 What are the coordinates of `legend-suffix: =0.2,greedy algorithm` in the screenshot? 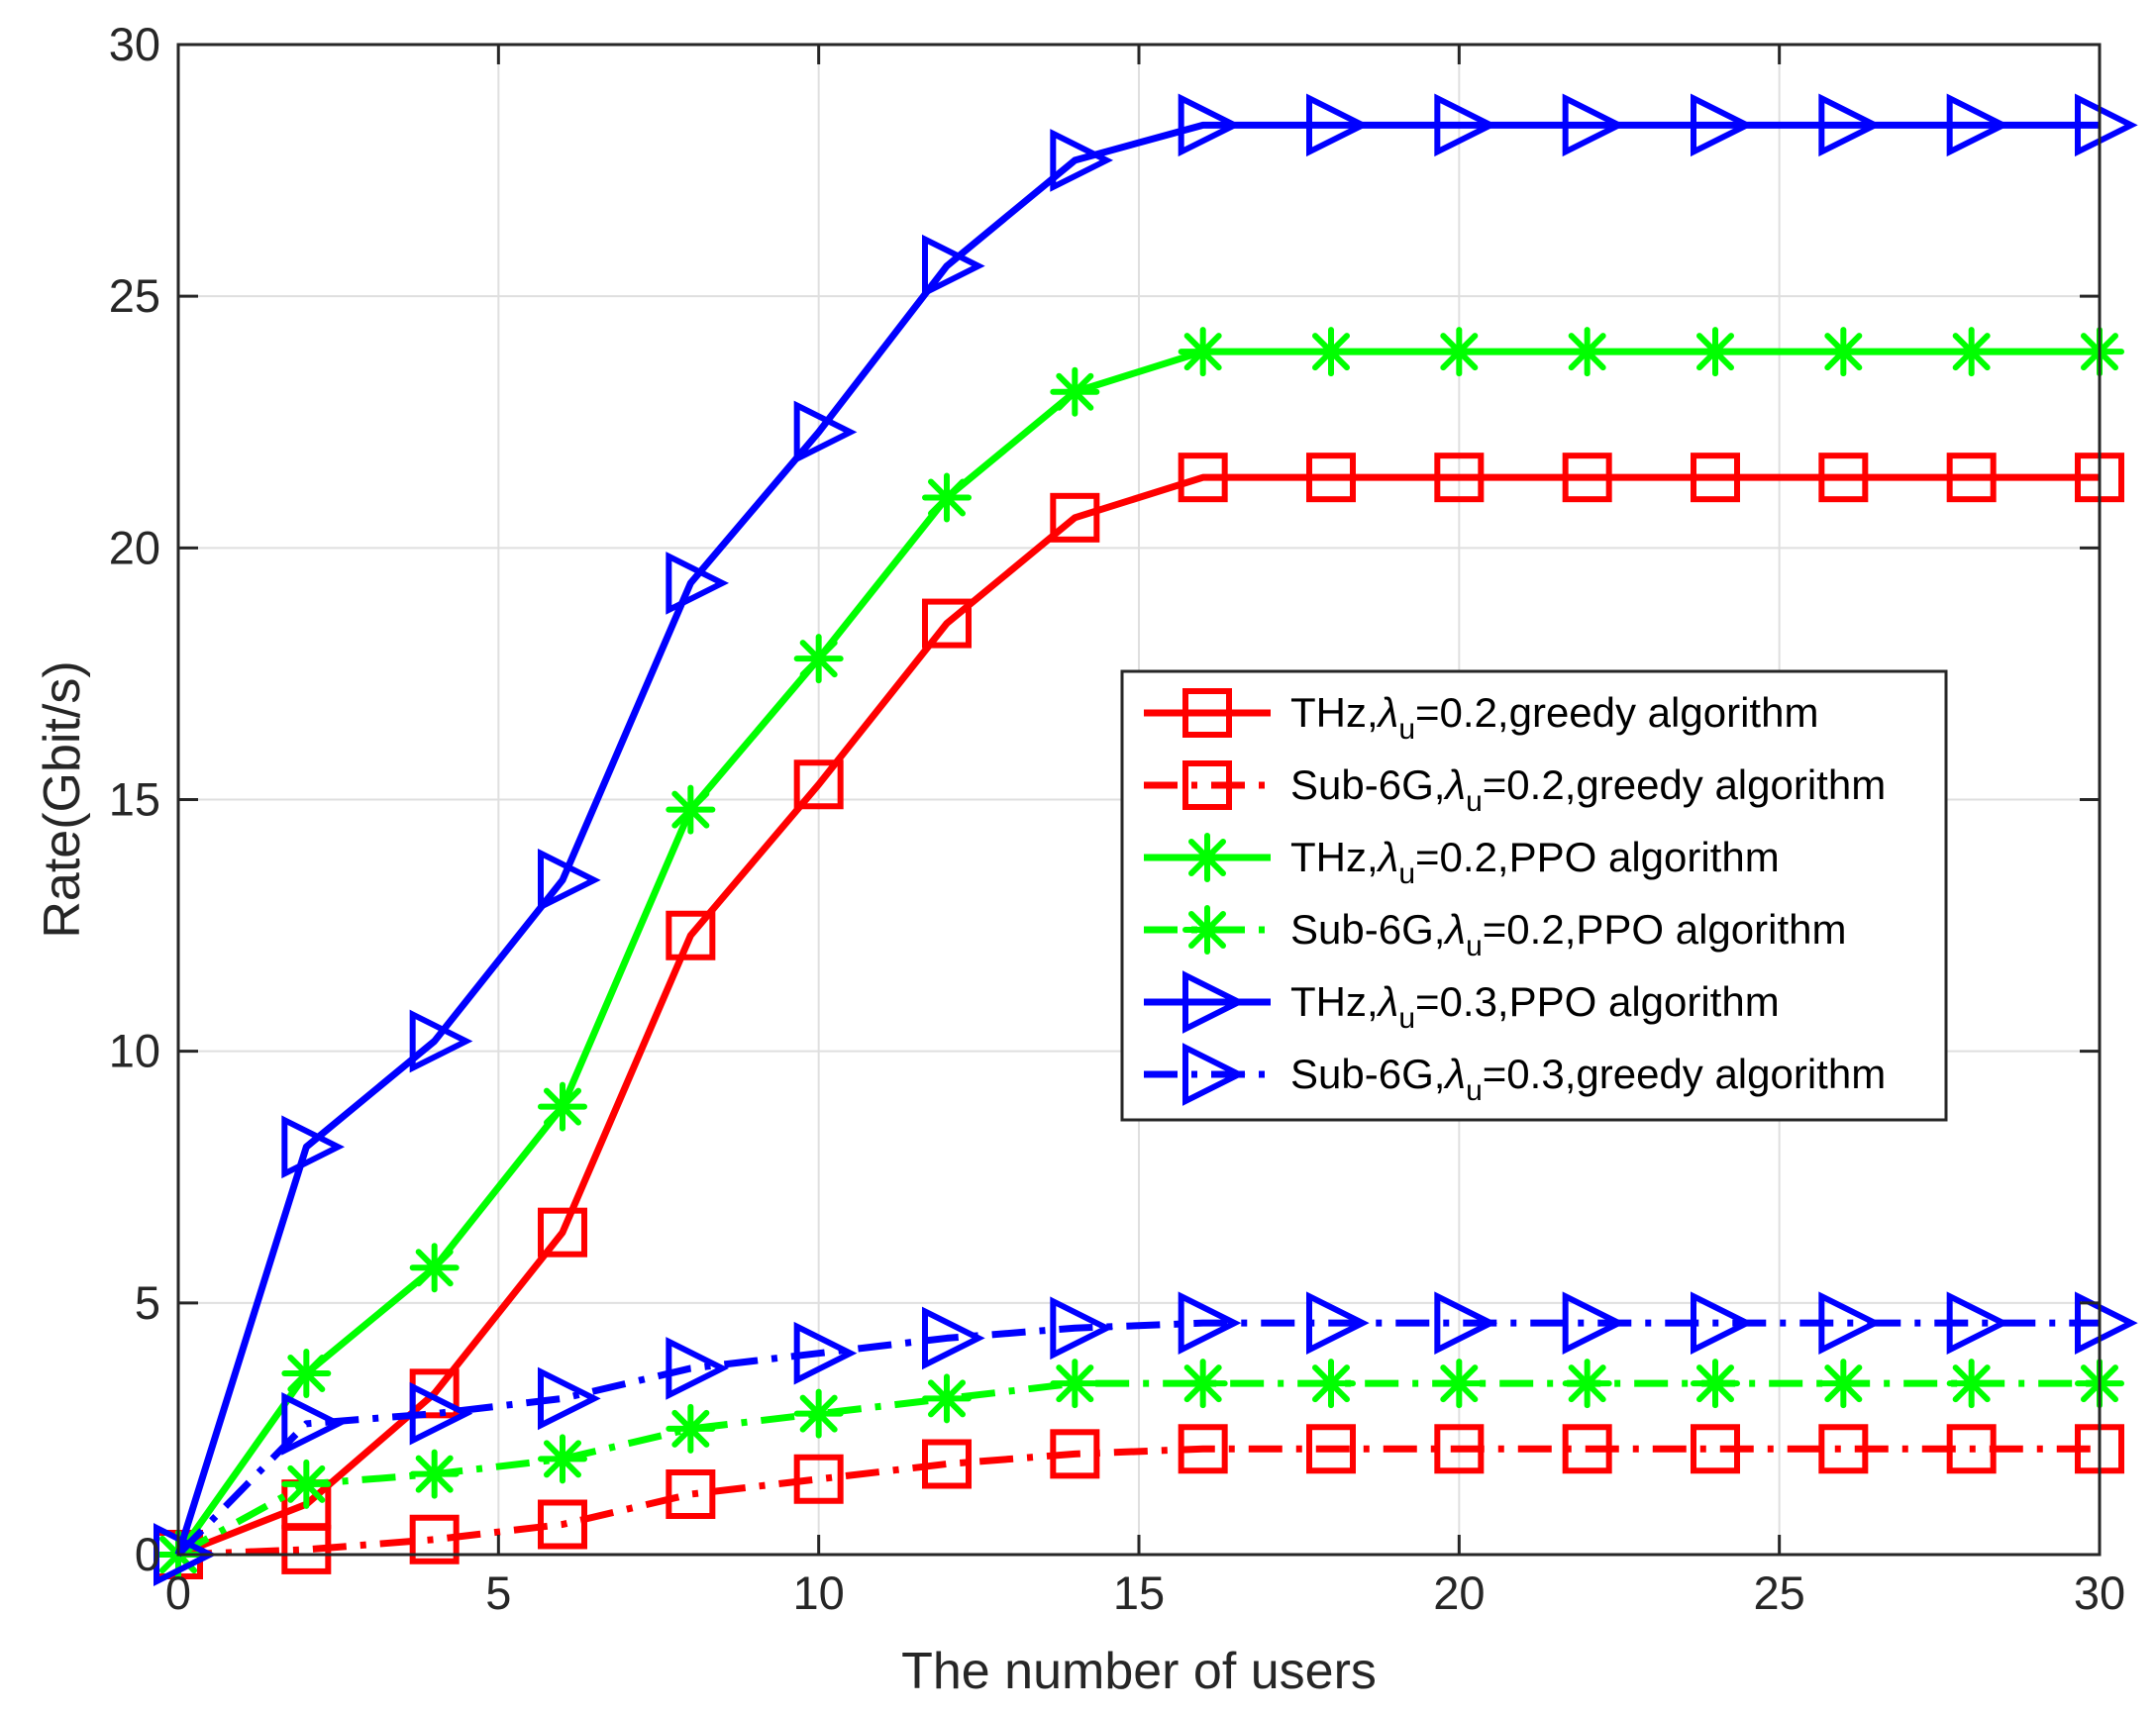 It's located at (1617, 713).